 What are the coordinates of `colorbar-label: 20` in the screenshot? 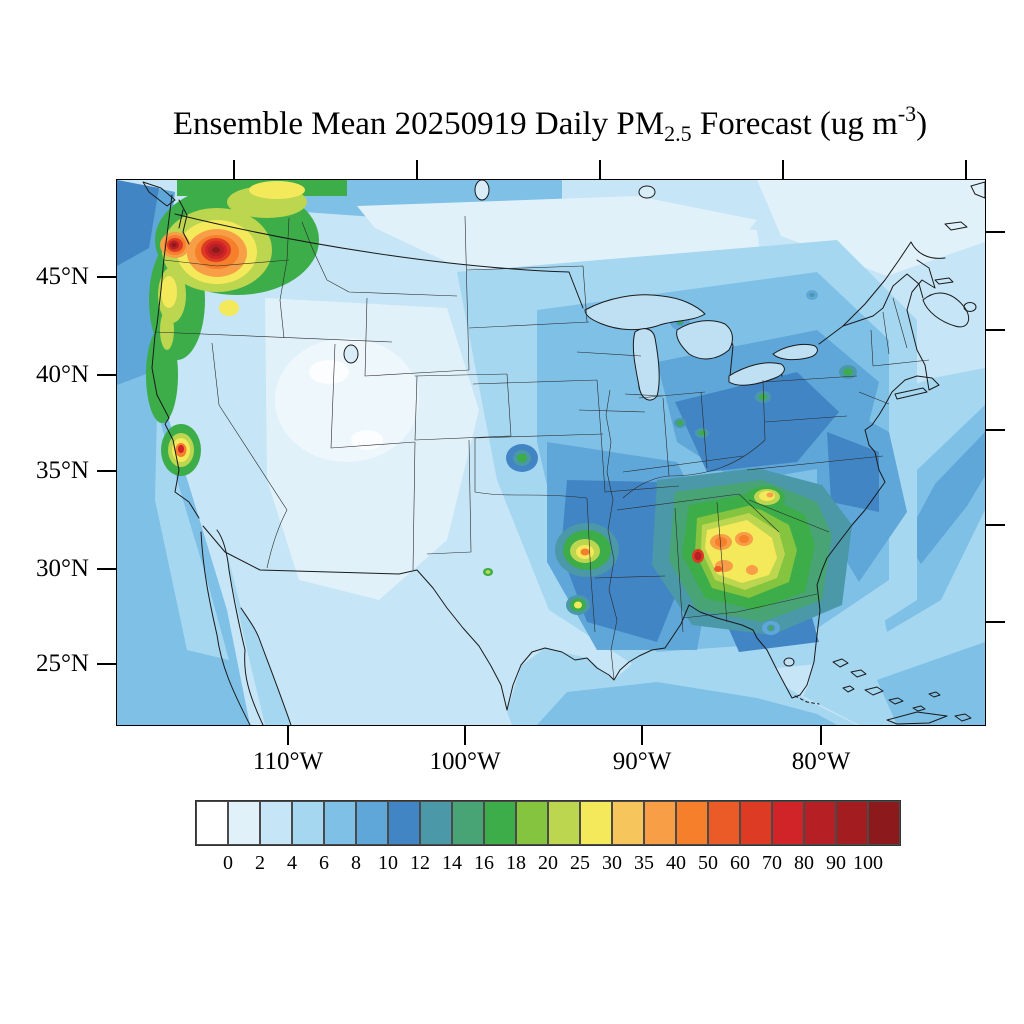 It's located at (548, 863).